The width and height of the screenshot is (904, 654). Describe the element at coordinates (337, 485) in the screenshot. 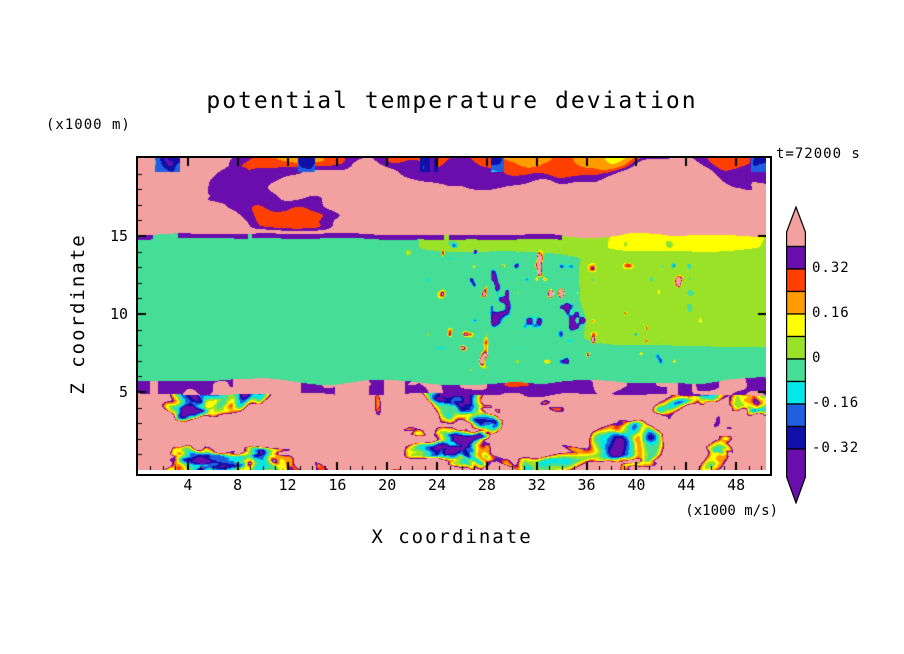

I see `x-axis-tick-label: 16` at that location.